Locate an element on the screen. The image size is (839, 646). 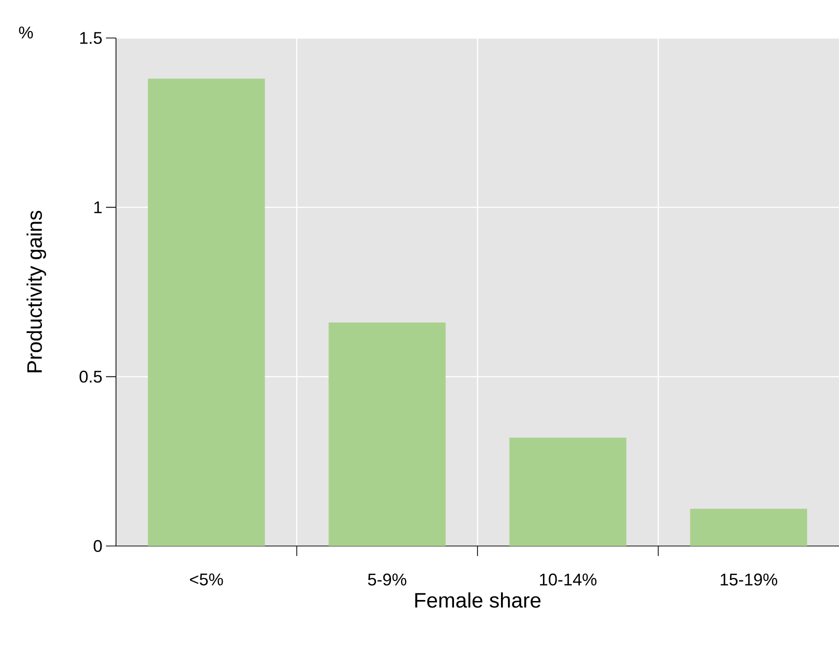
y-tick-label: 0.5 is located at coordinates (91, 376).